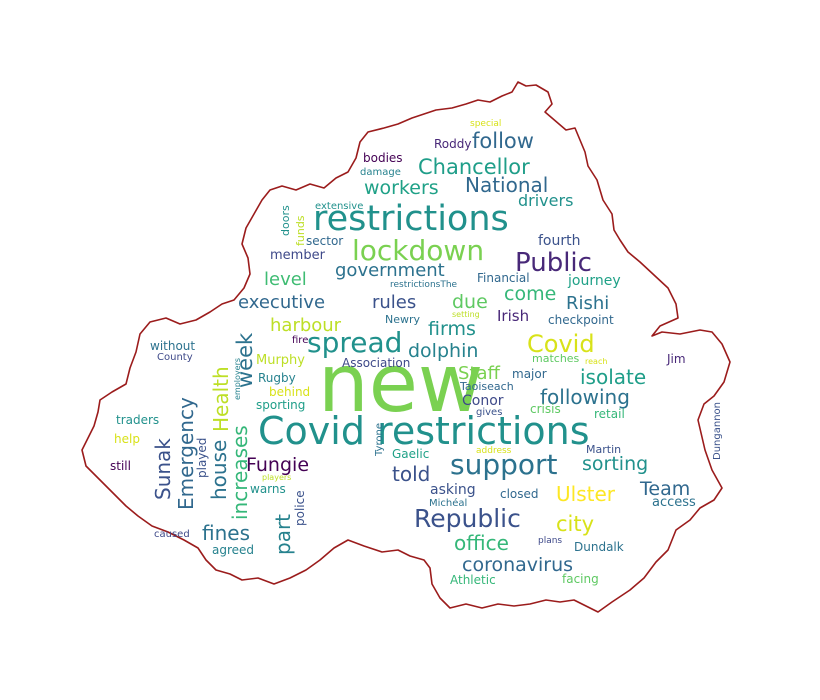 This screenshot has width=820, height=700. Describe the element at coordinates (424, 431) in the screenshot. I see `word-covid-restrictions: Covid restrictions` at that location.